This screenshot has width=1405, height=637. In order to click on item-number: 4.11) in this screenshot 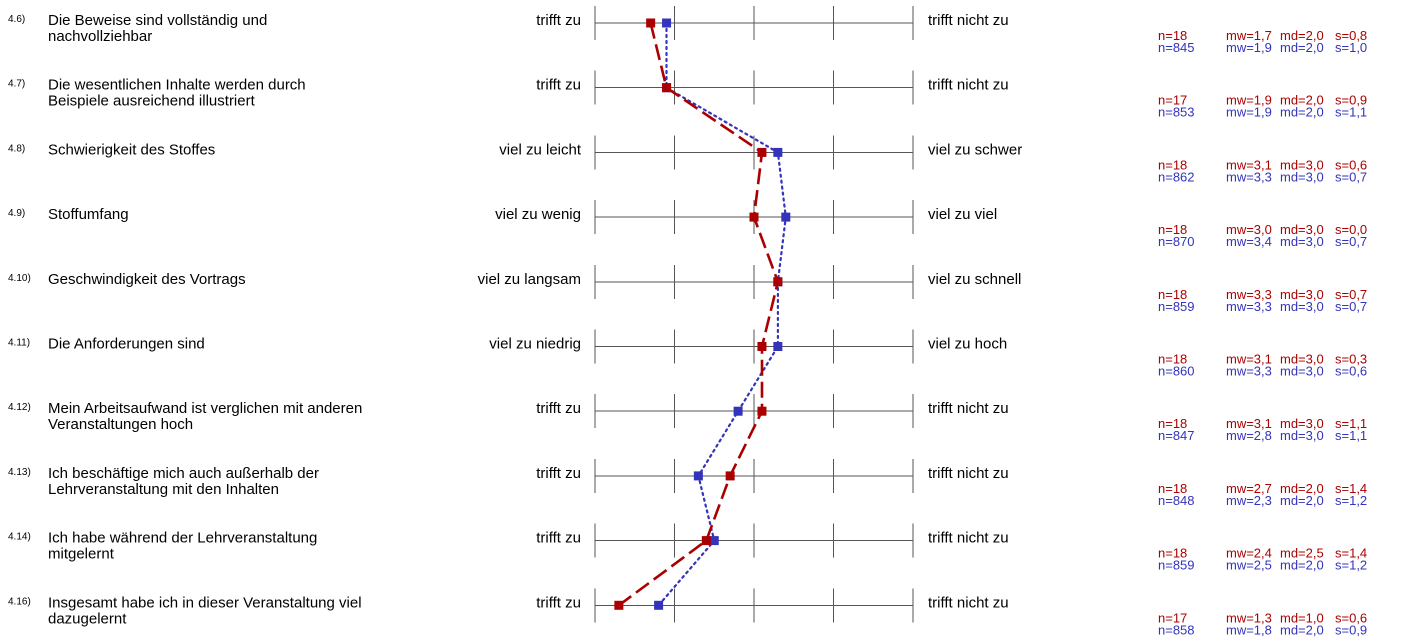, I will do `click(19, 343)`.